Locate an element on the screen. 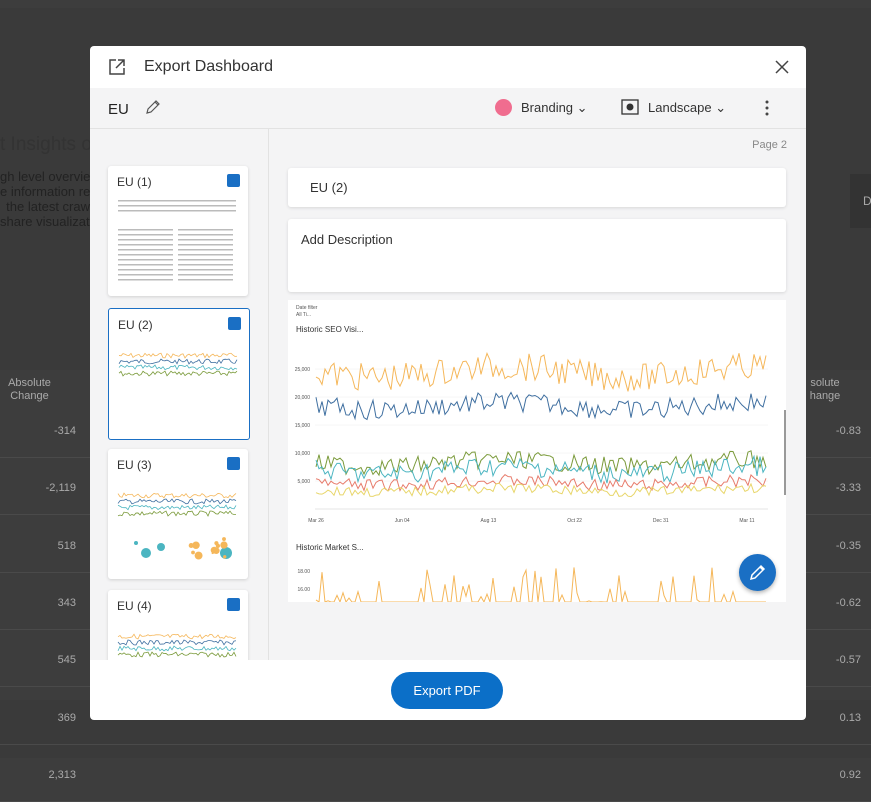 This screenshot has width=871, height=802. bg-cell: -0.62 is located at coordinates (848, 602).